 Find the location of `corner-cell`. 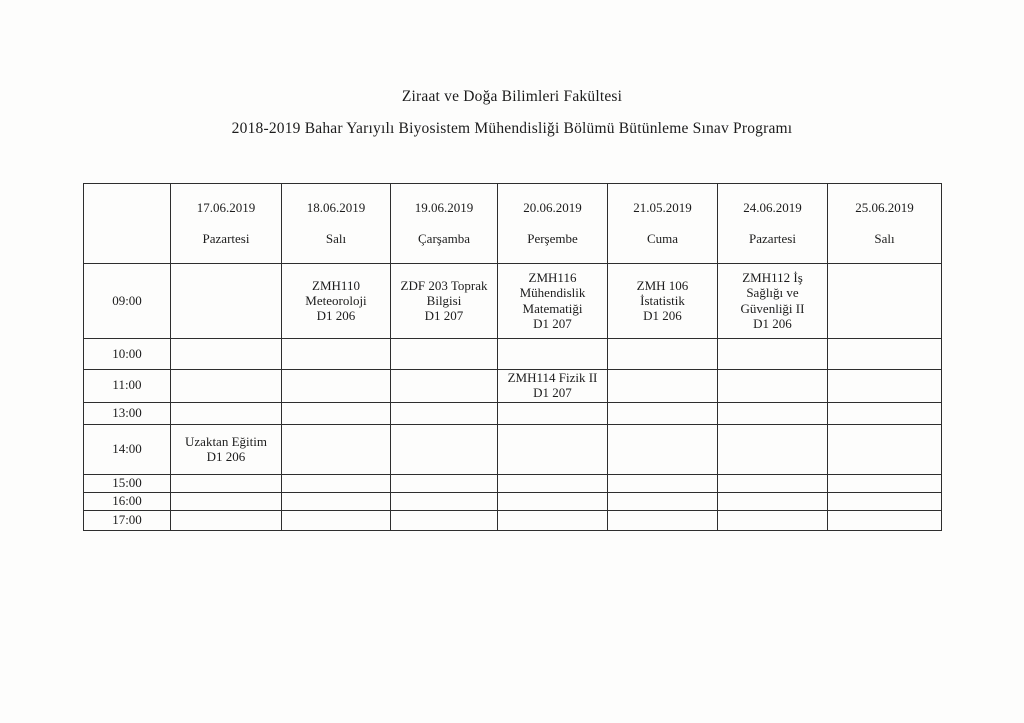

corner-cell is located at coordinates (127, 223).